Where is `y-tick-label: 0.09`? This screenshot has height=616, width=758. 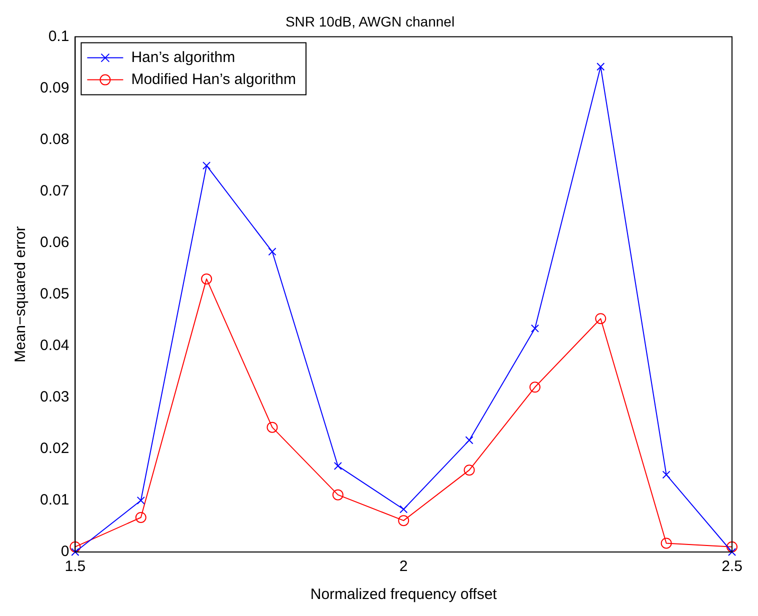 y-tick-label: 0.09 is located at coordinates (55, 87).